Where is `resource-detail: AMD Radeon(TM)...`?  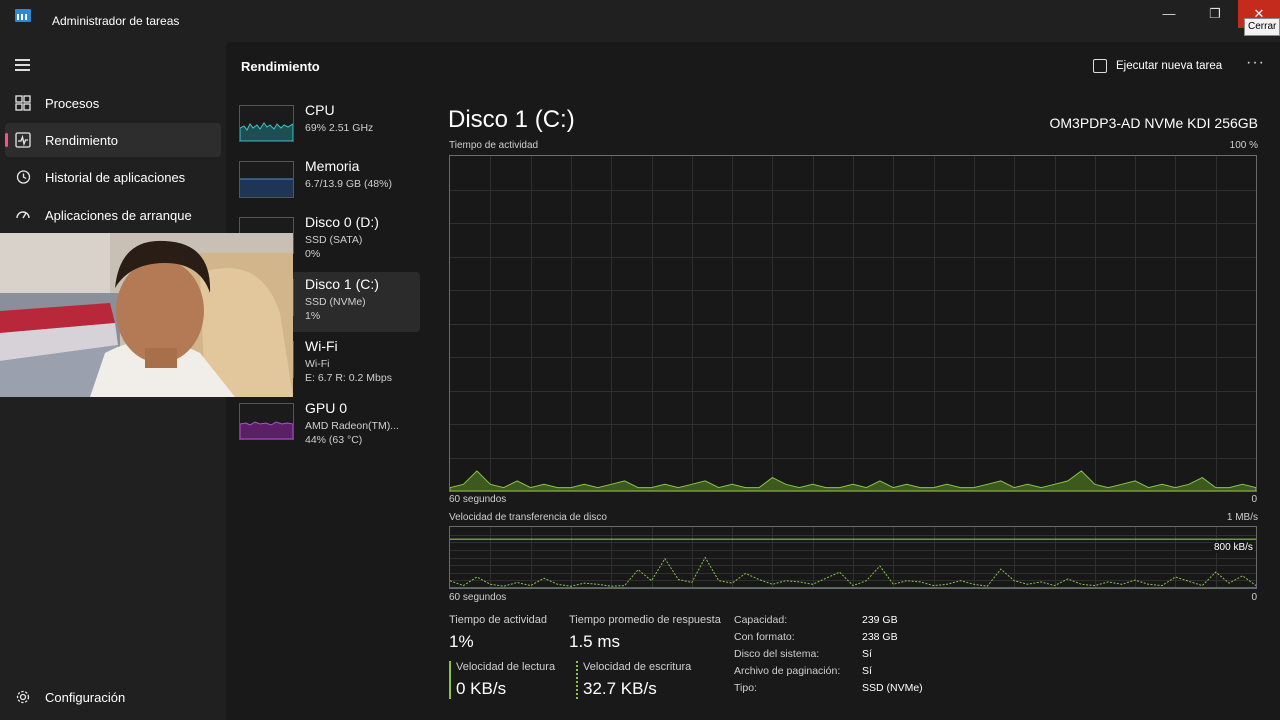
resource-detail: AMD Radeon(TM)... is located at coordinates (352, 426).